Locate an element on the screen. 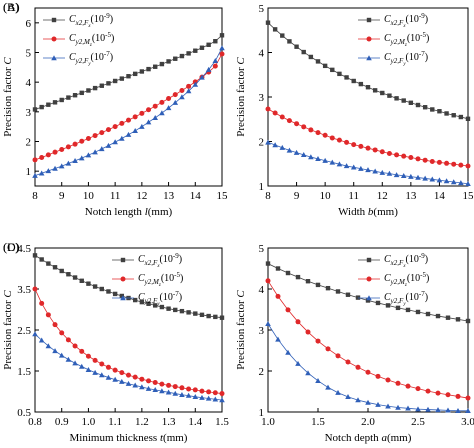 The height and width of the screenshot is (448, 474). y-tick-label: 6 is located at coordinates (29, 24).